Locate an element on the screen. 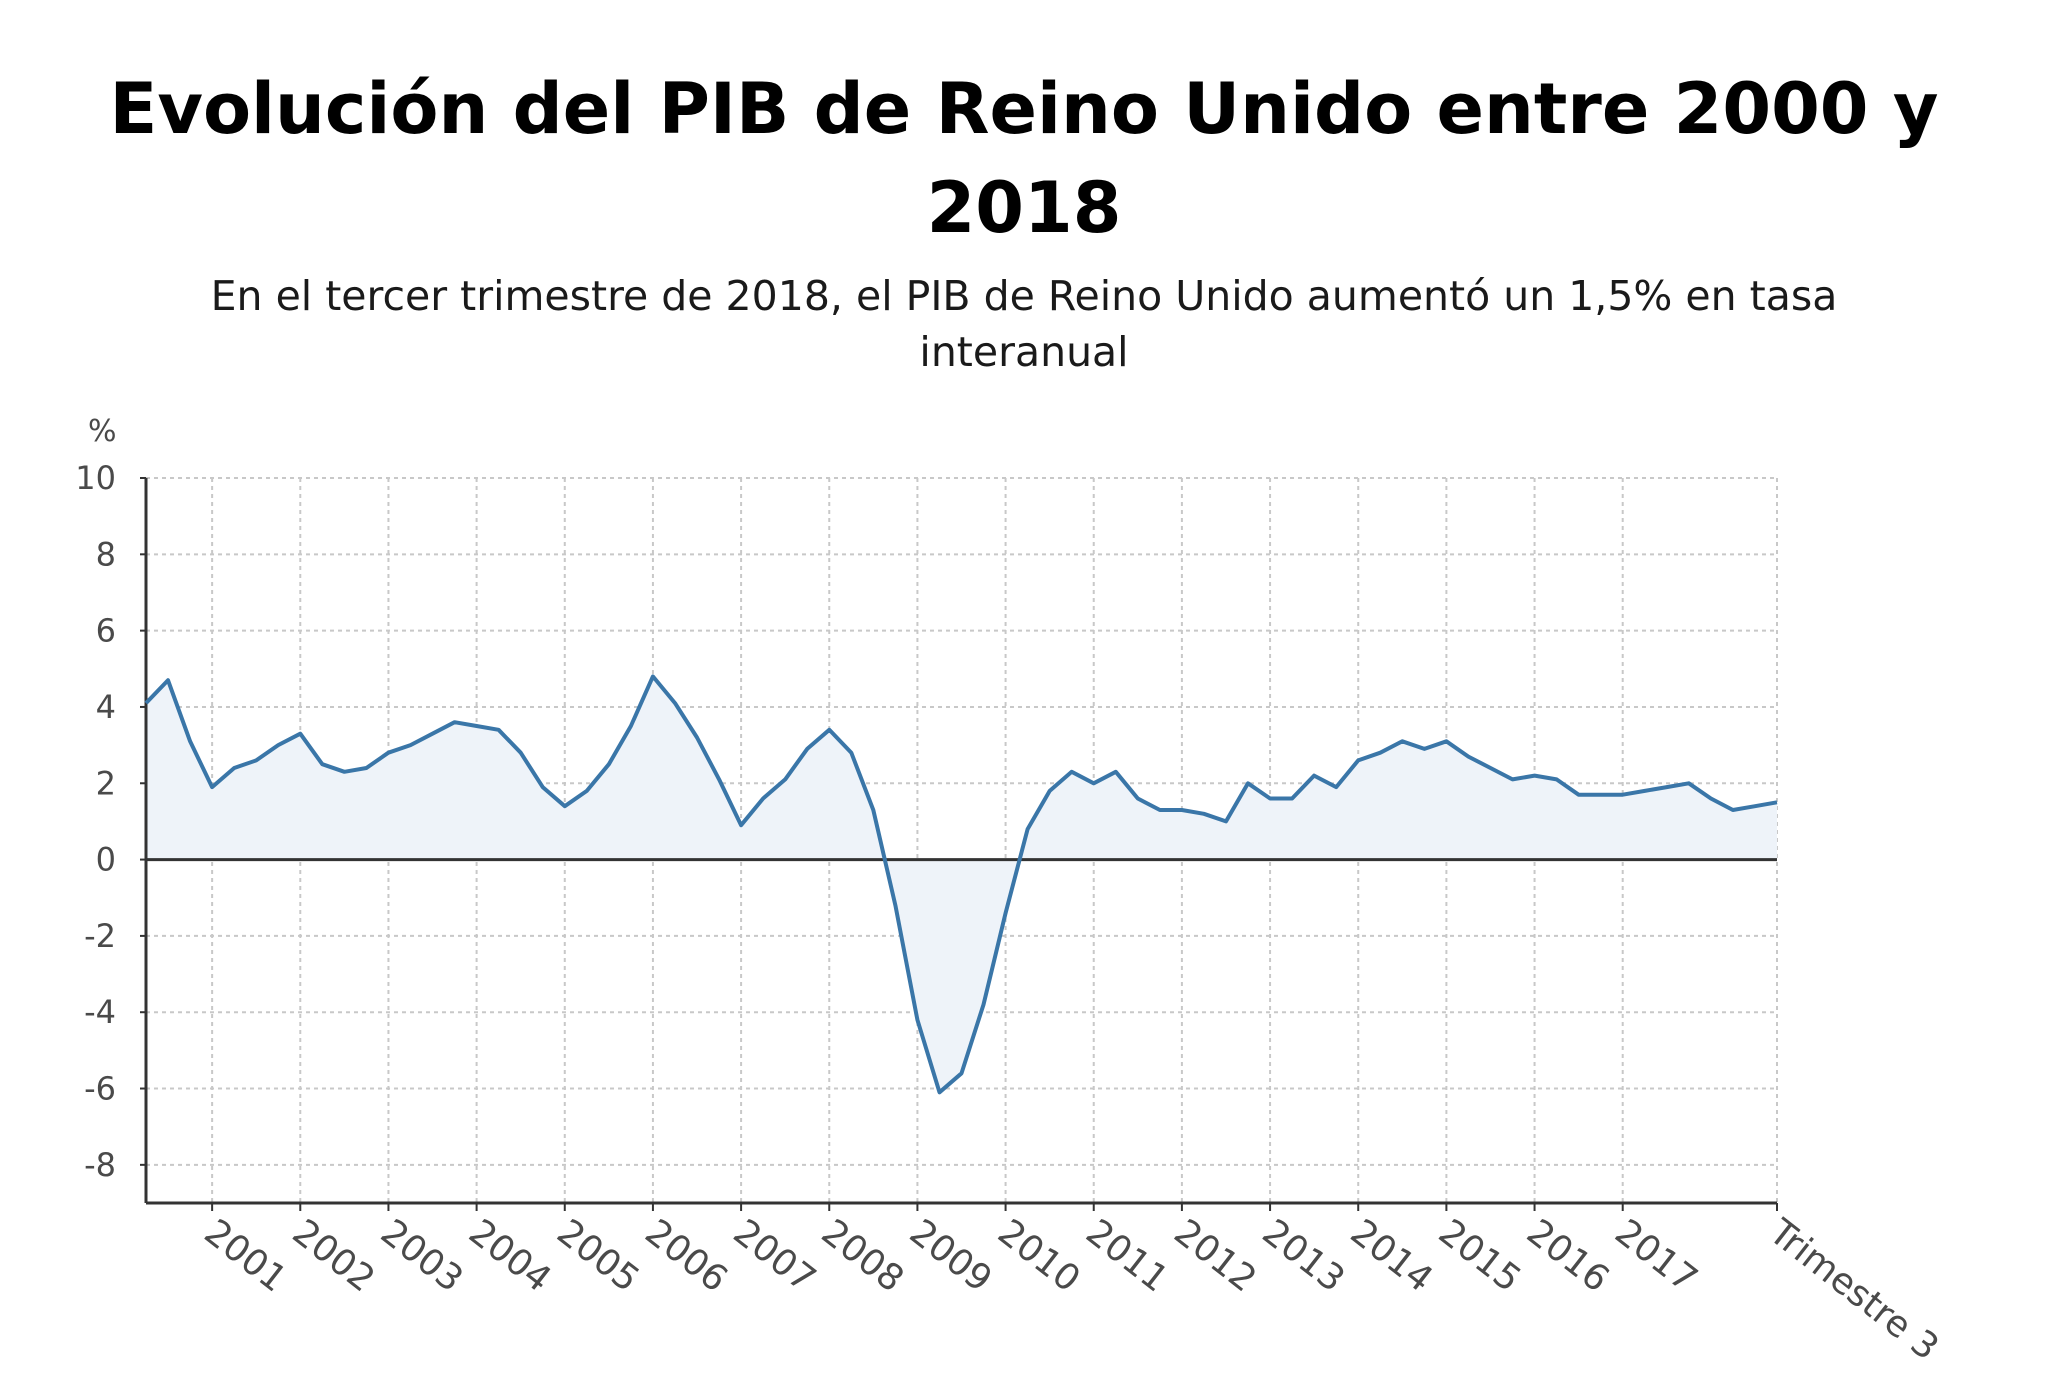 The height and width of the screenshot is (1385, 2048). y-tick-labels: 10 8 6 4 2 0 -2 -4 -6 -8 is located at coordinates (95, 821).